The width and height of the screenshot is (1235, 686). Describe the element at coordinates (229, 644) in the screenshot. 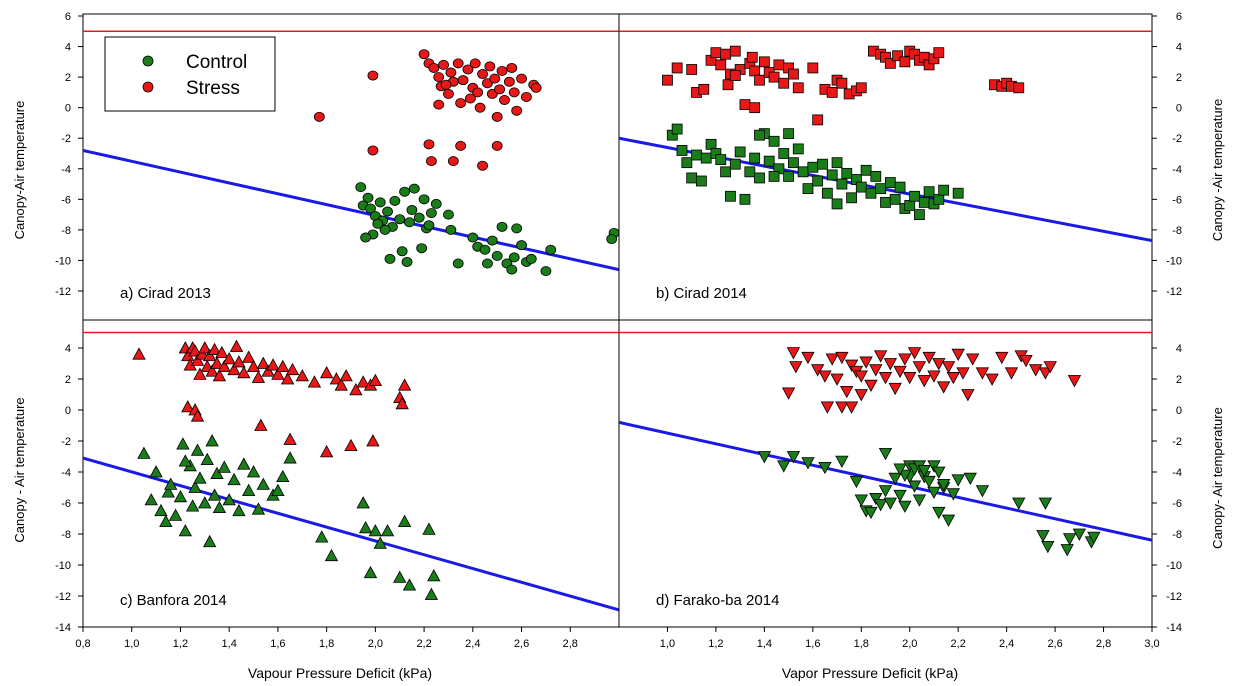

I see `x-tick-label: 1,4` at that location.